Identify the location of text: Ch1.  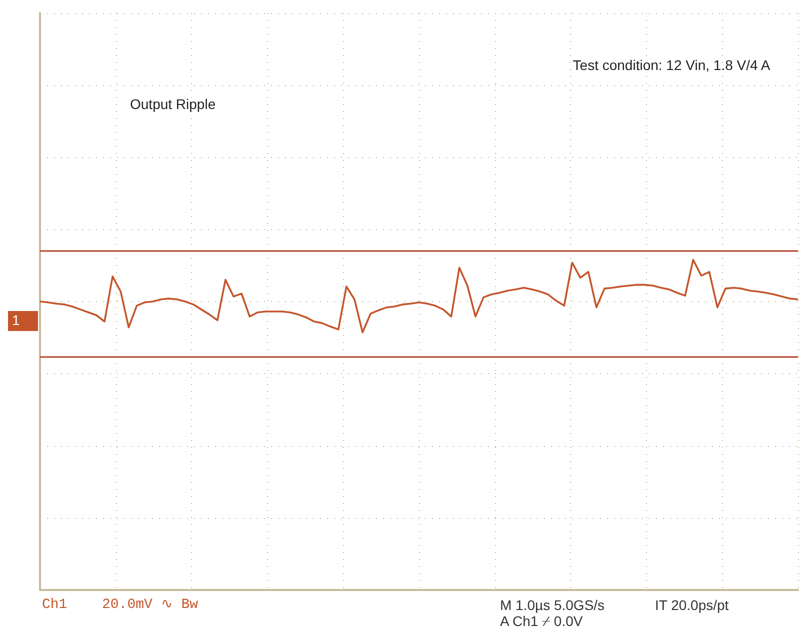
(55, 605).